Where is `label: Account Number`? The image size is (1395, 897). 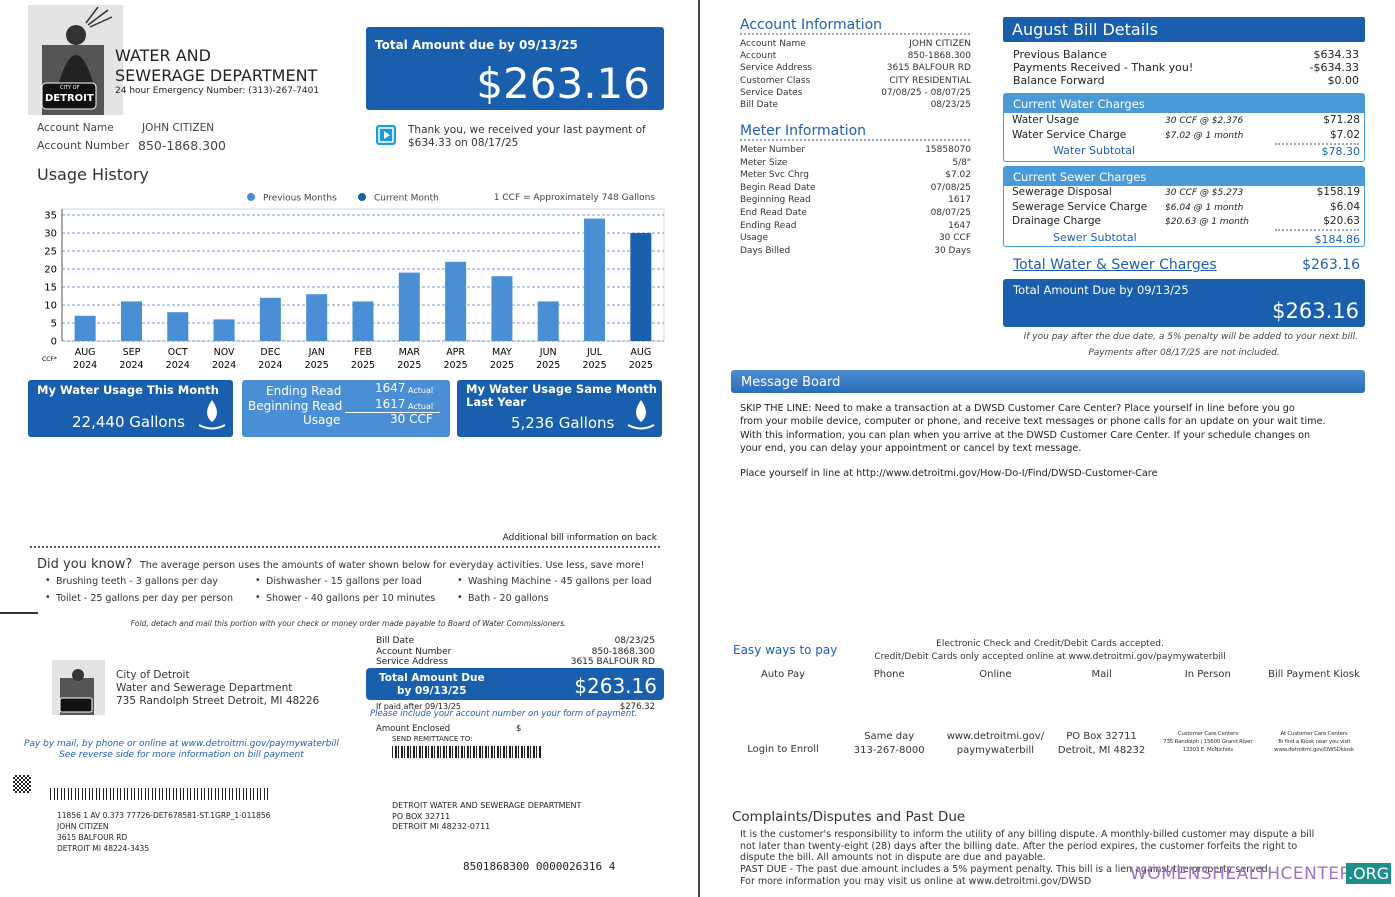 label: Account Number is located at coordinates (414, 651).